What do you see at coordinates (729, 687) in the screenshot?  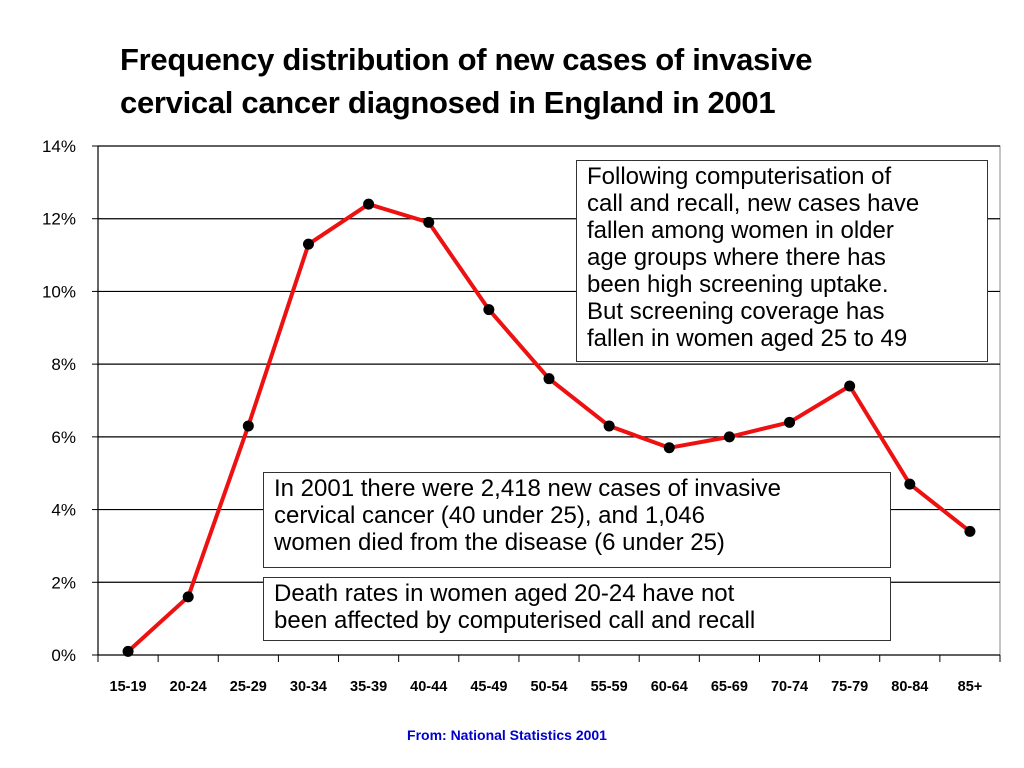 I see `x-tick-label: 65-69` at bounding box center [729, 687].